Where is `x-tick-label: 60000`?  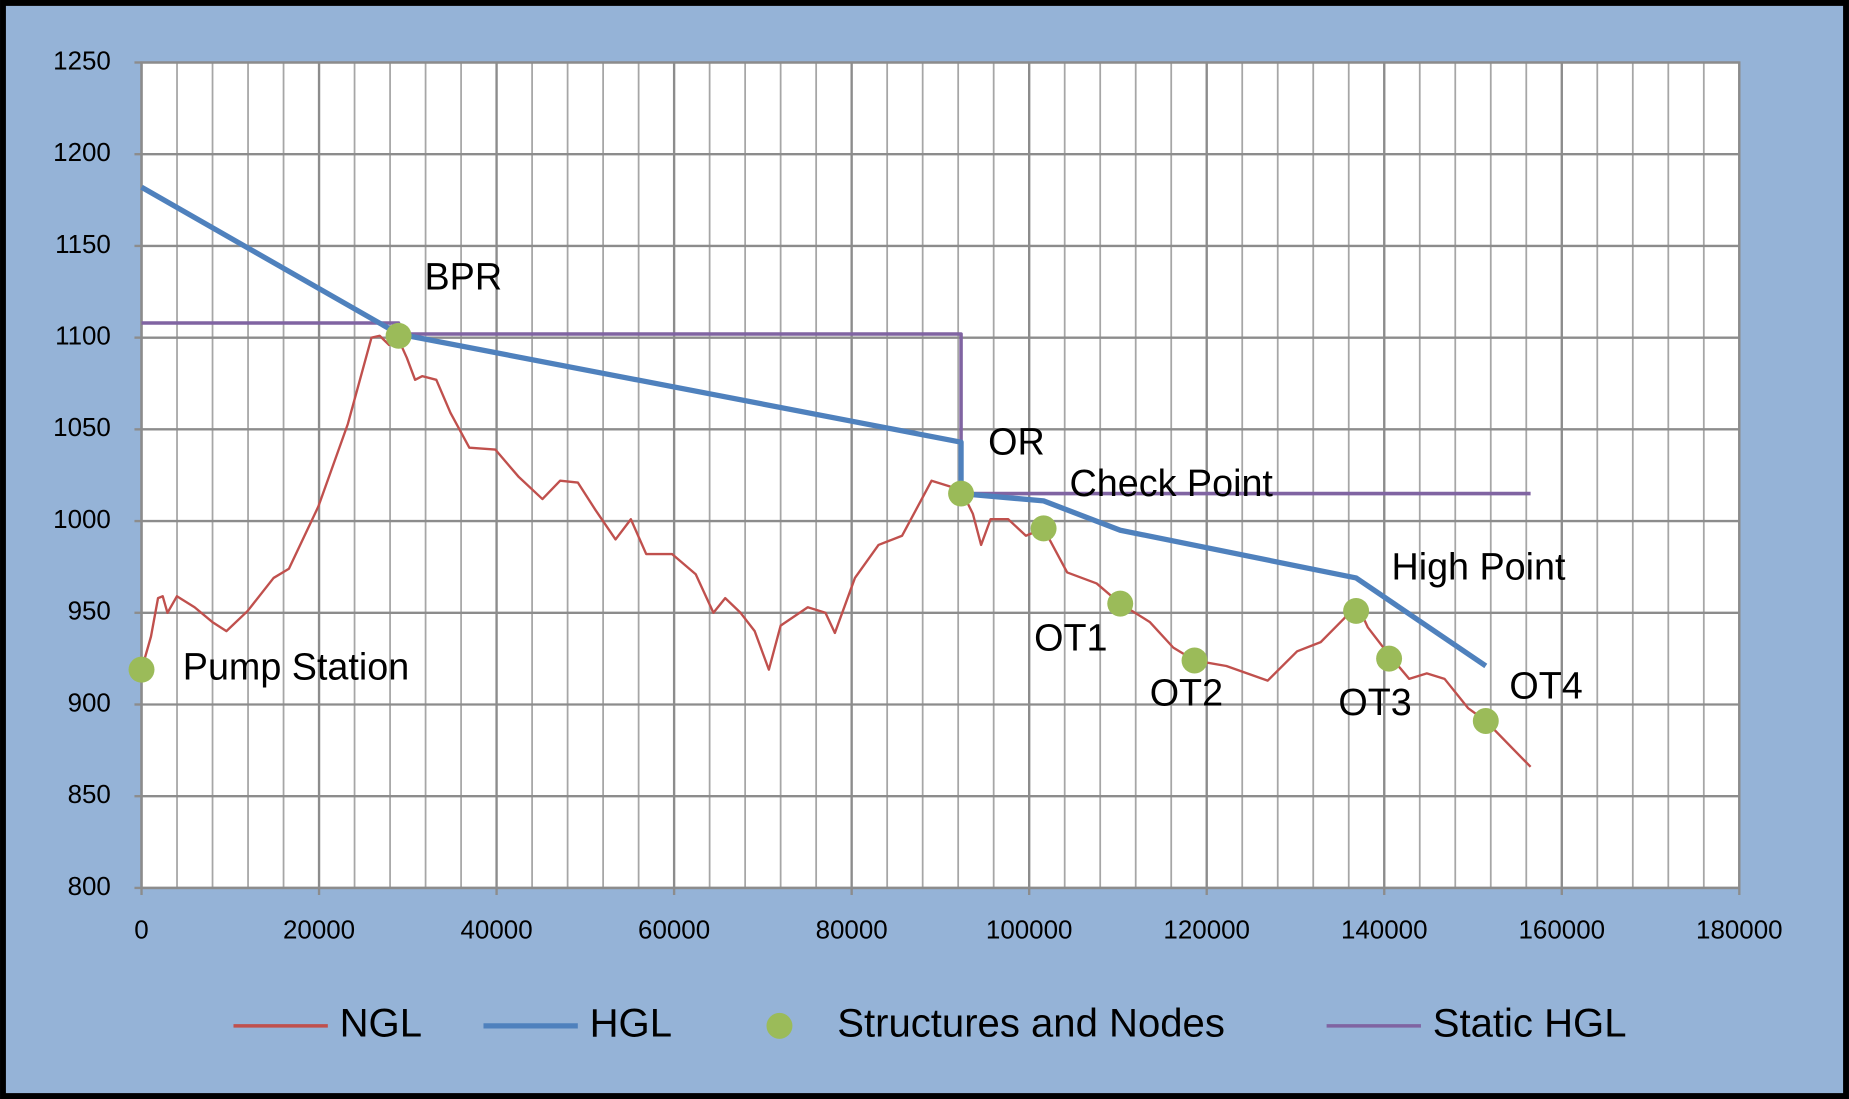
x-tick-label: 60000 is located at coordinates (674, 930).